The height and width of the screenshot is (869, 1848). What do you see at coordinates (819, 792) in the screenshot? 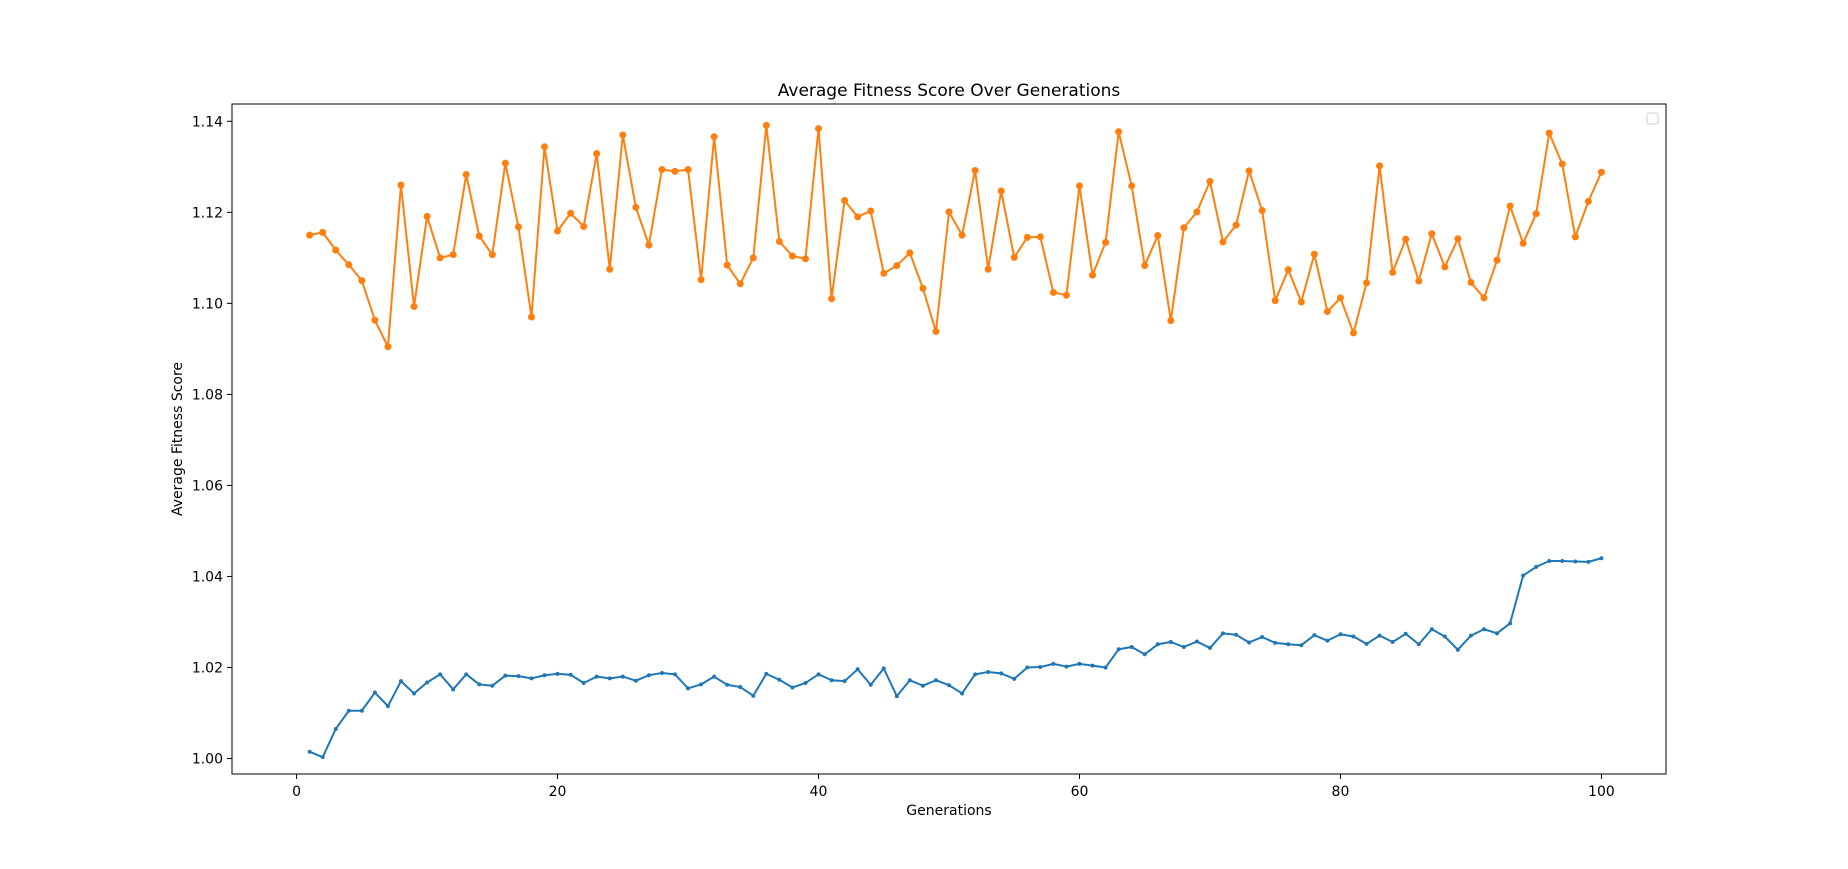
I see `x-tick-label: 40` at bounding box center [819, 792].